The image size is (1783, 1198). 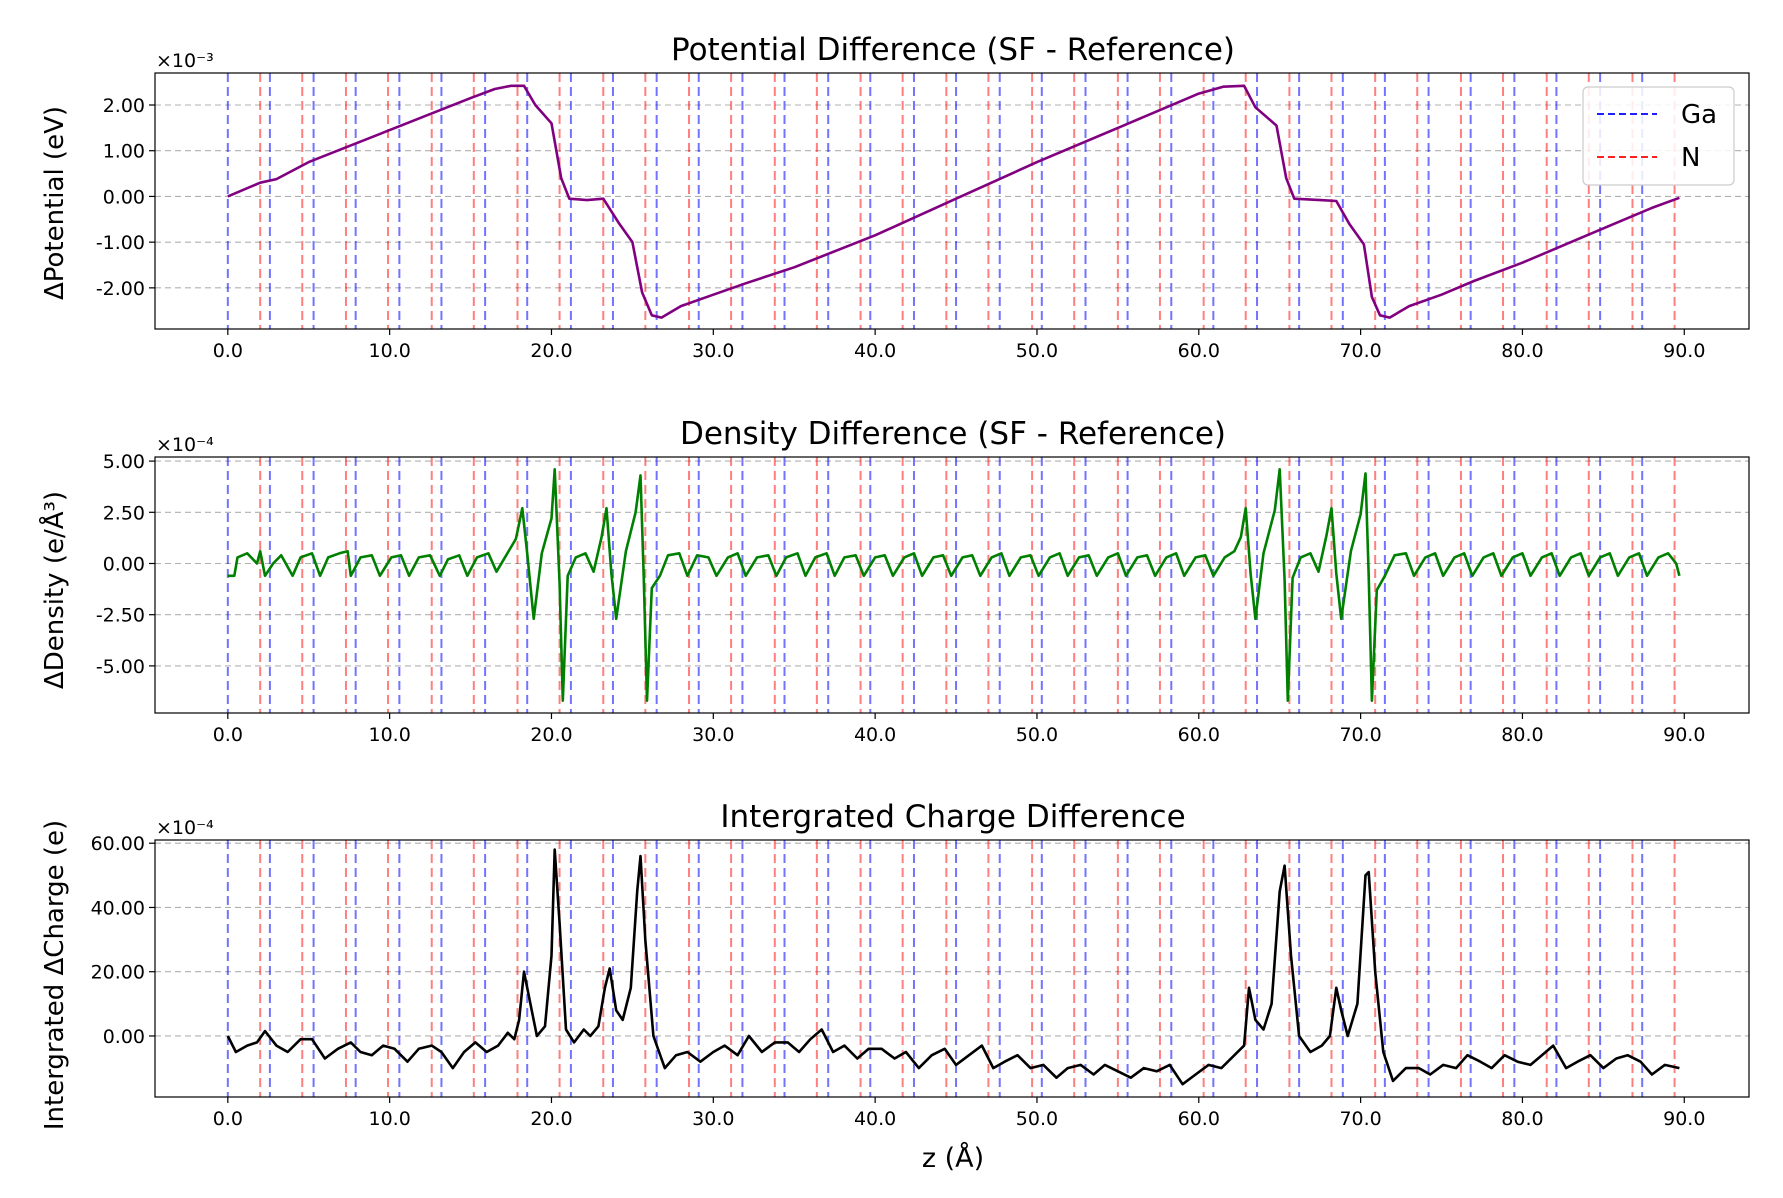 I want to click on charge-ytick-label: 60.00, so click(x=118, y=844).